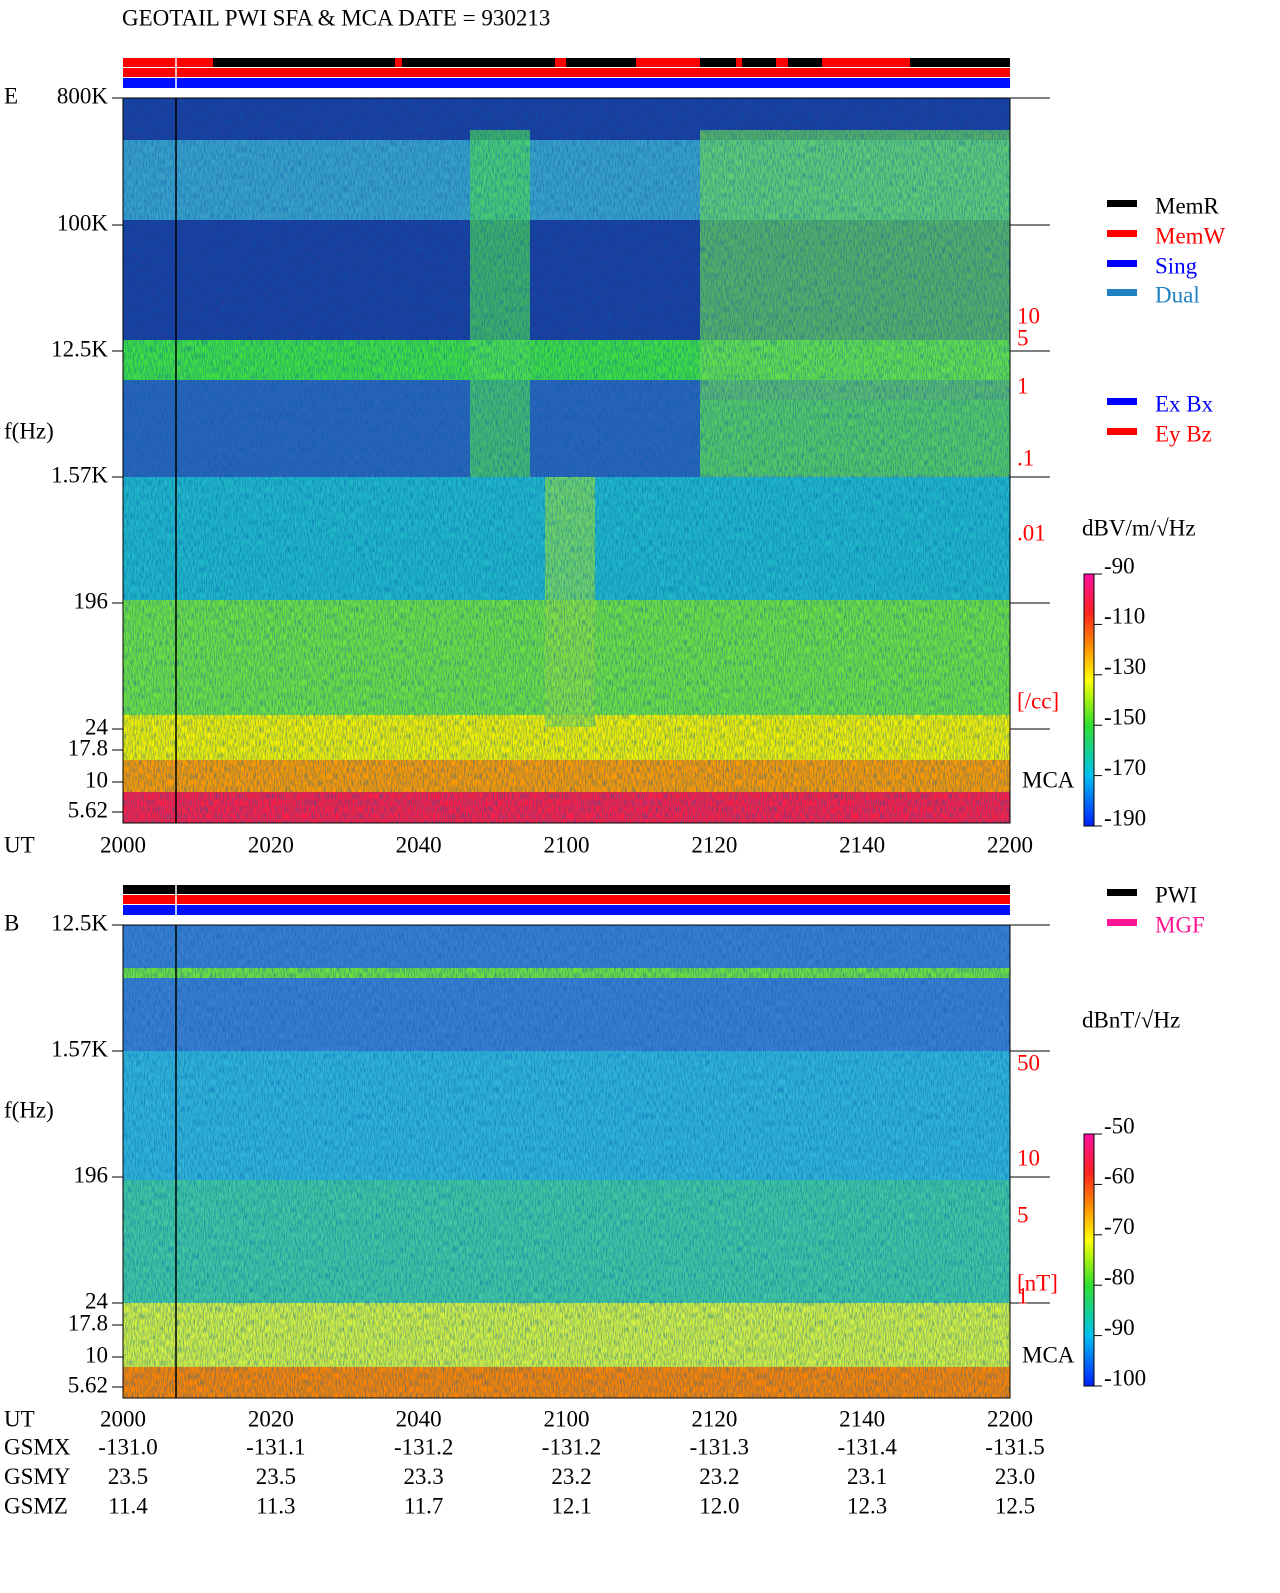 This screenshot has width=1280, height=1593. Describe the element at coordinates (1139, 527) in the screenshot. I see `colorbar-unit: dBV/m/√Hz` at that location.